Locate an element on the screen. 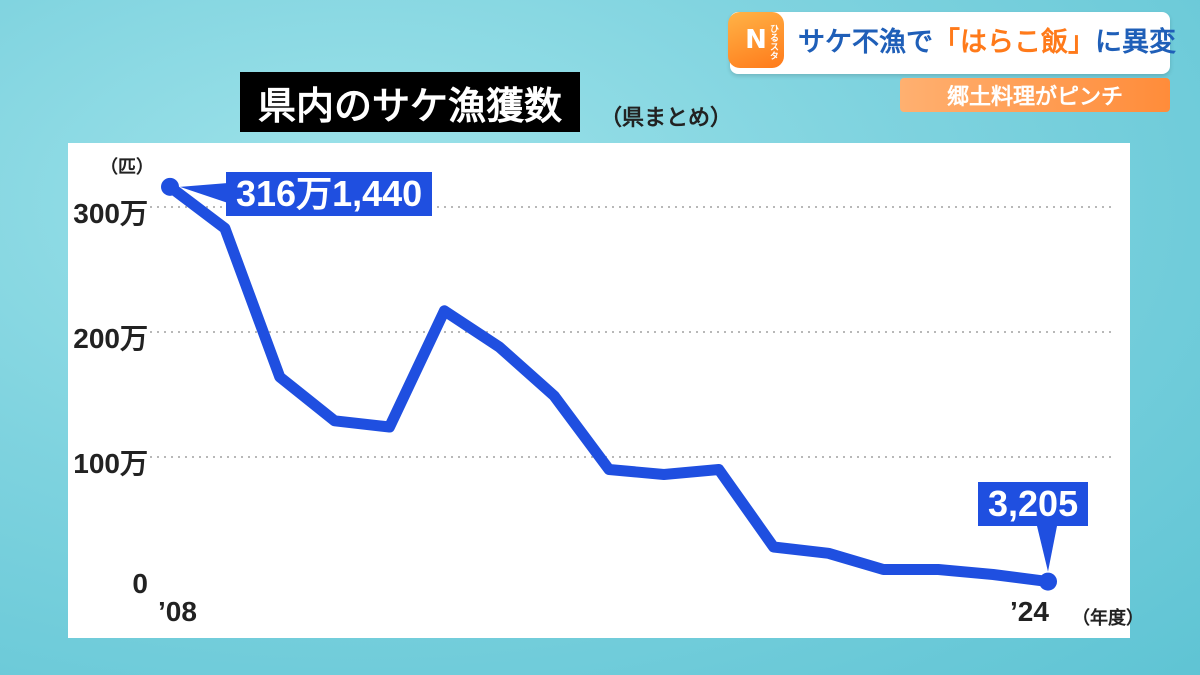  headline: サケ不漁で「はらこ飯」に異変 is located at coordinates (987, 39).